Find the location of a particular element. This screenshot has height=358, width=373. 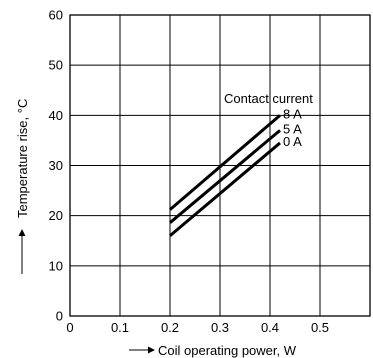

y-tick-label: 30 is located at coordinates (56, 165).